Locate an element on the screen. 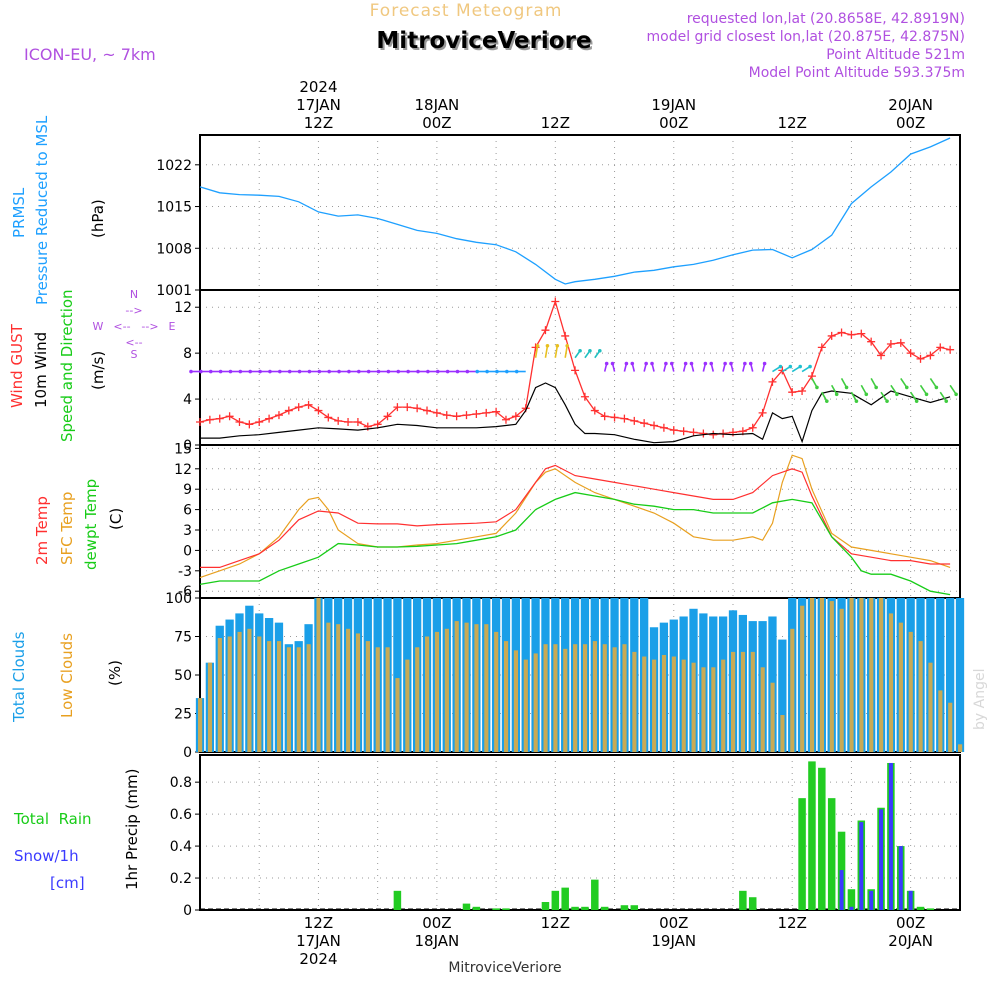  sfc-temp-line is located at coordinates (575, 516).